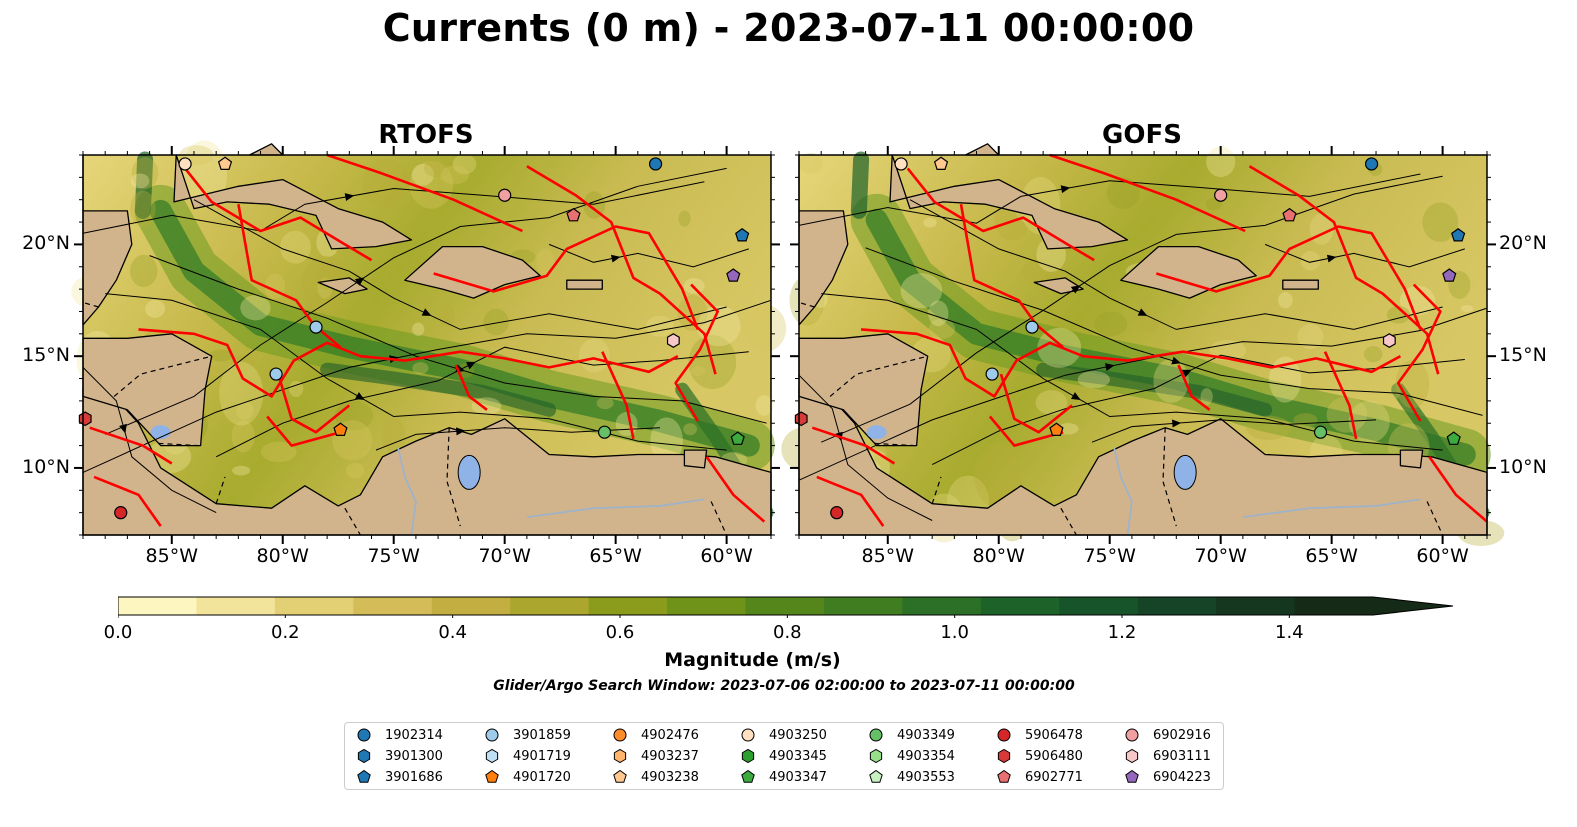 Image resolution: width=1577 pixels, height=827 pixels. I want to click on land-jamaica, so click(342, 286).